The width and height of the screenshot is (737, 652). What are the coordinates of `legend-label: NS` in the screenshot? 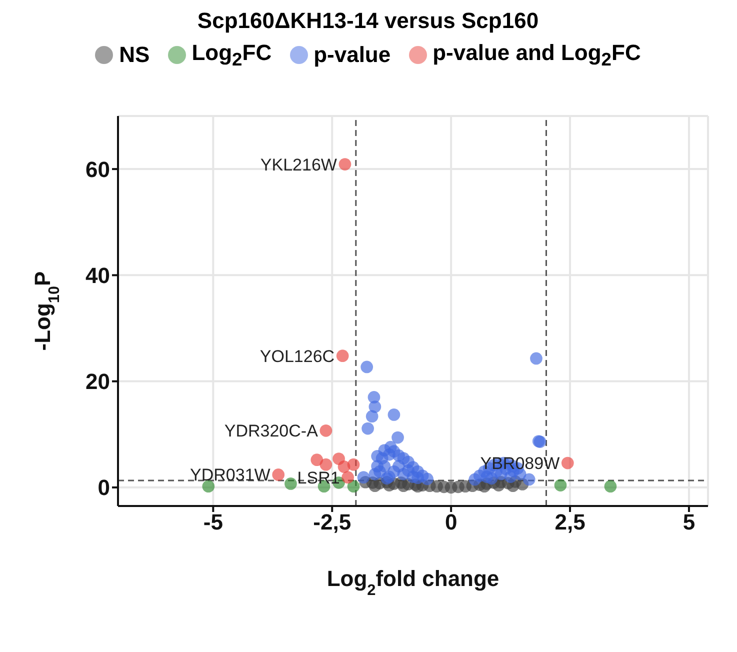 It's located at (134, 55).